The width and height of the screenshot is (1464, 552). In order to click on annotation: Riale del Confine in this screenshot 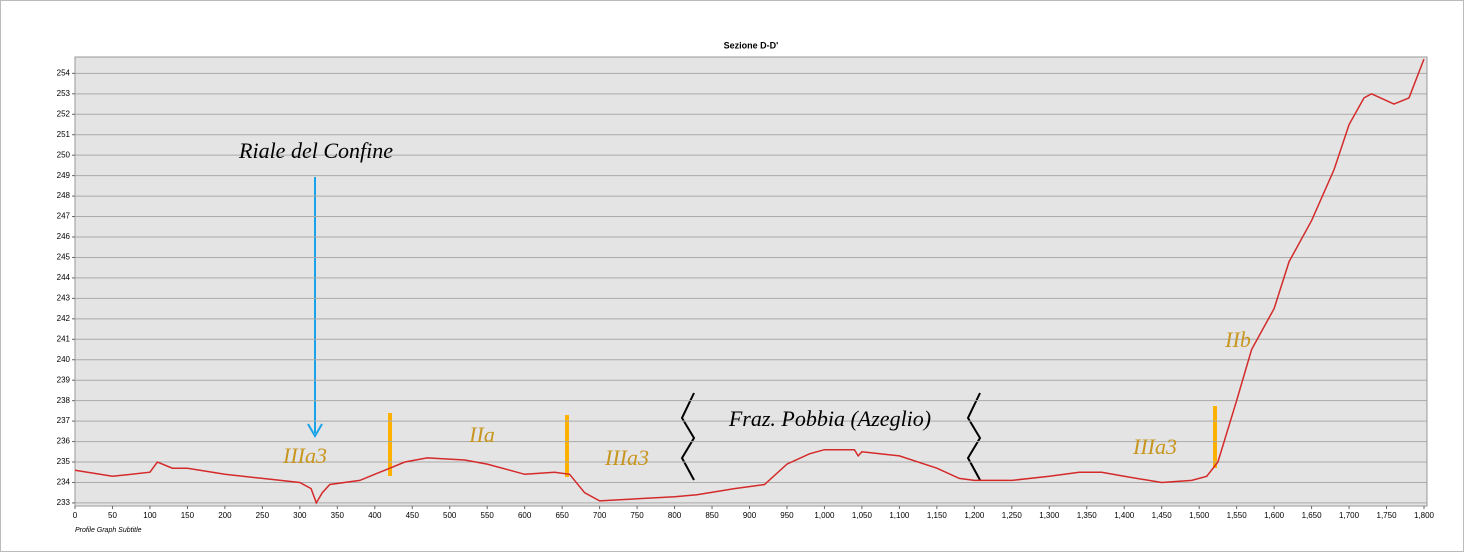, I will do `click(315, 150)`.